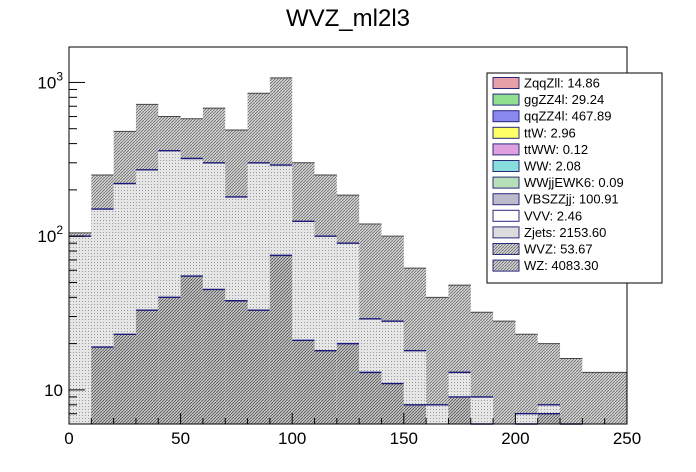 This screenshot has width=696, height=472. I want to click on legend-label: VVV: 2.46, so click(553, 215).